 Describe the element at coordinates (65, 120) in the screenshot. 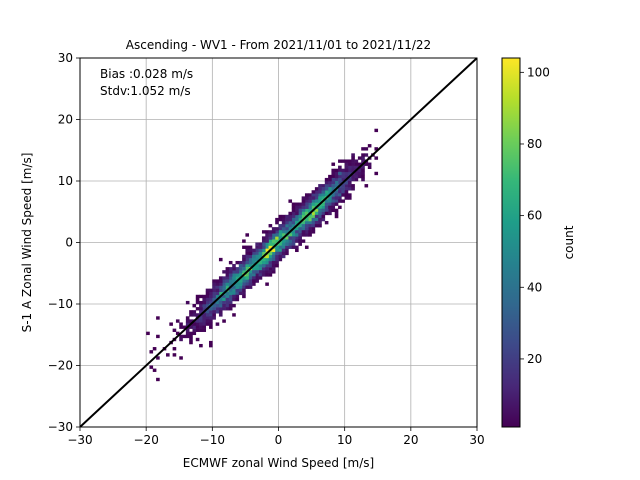

I see `y-tick-label: 20` at that location.